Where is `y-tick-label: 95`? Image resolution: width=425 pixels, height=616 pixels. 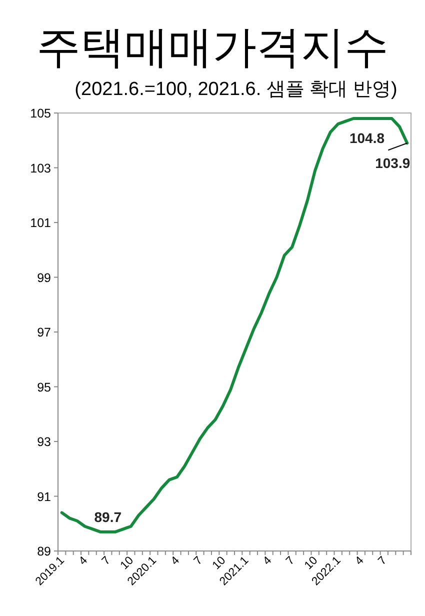
y-tick-label: 95 is located at coordinates (44, 387).